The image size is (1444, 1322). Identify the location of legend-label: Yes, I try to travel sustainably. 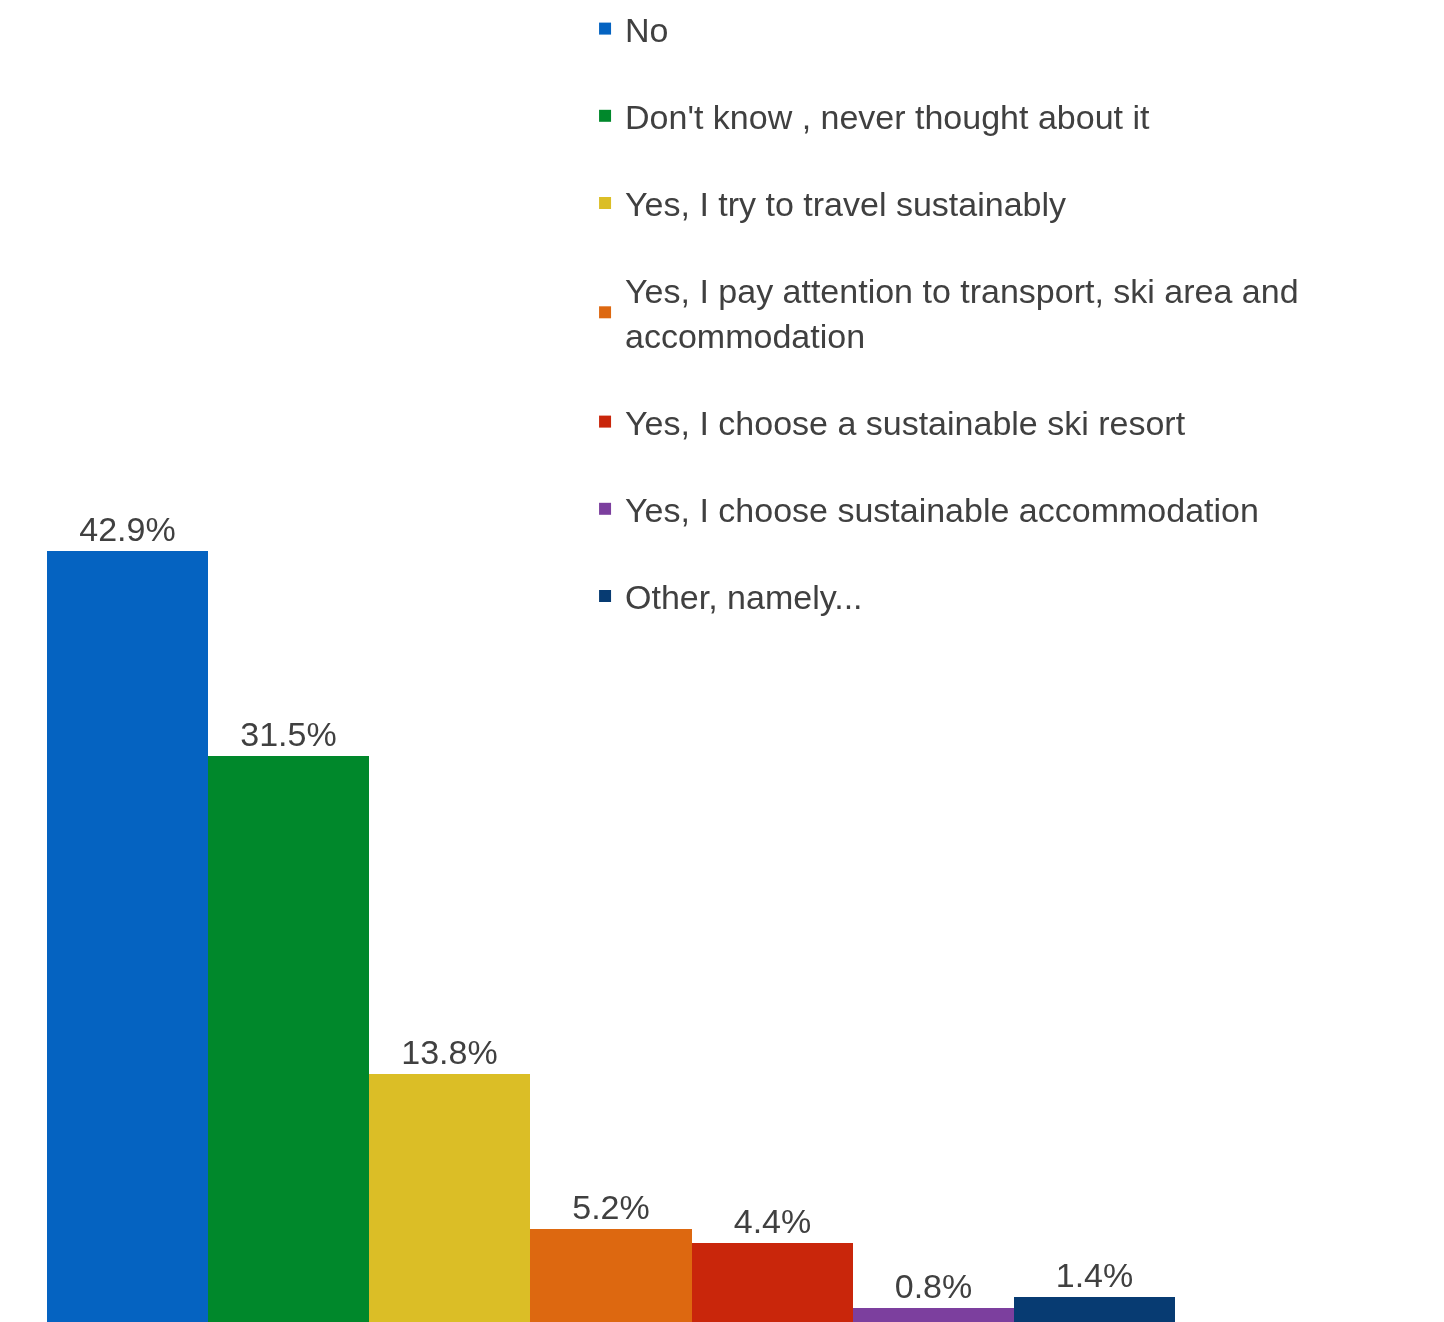
(846, 204).